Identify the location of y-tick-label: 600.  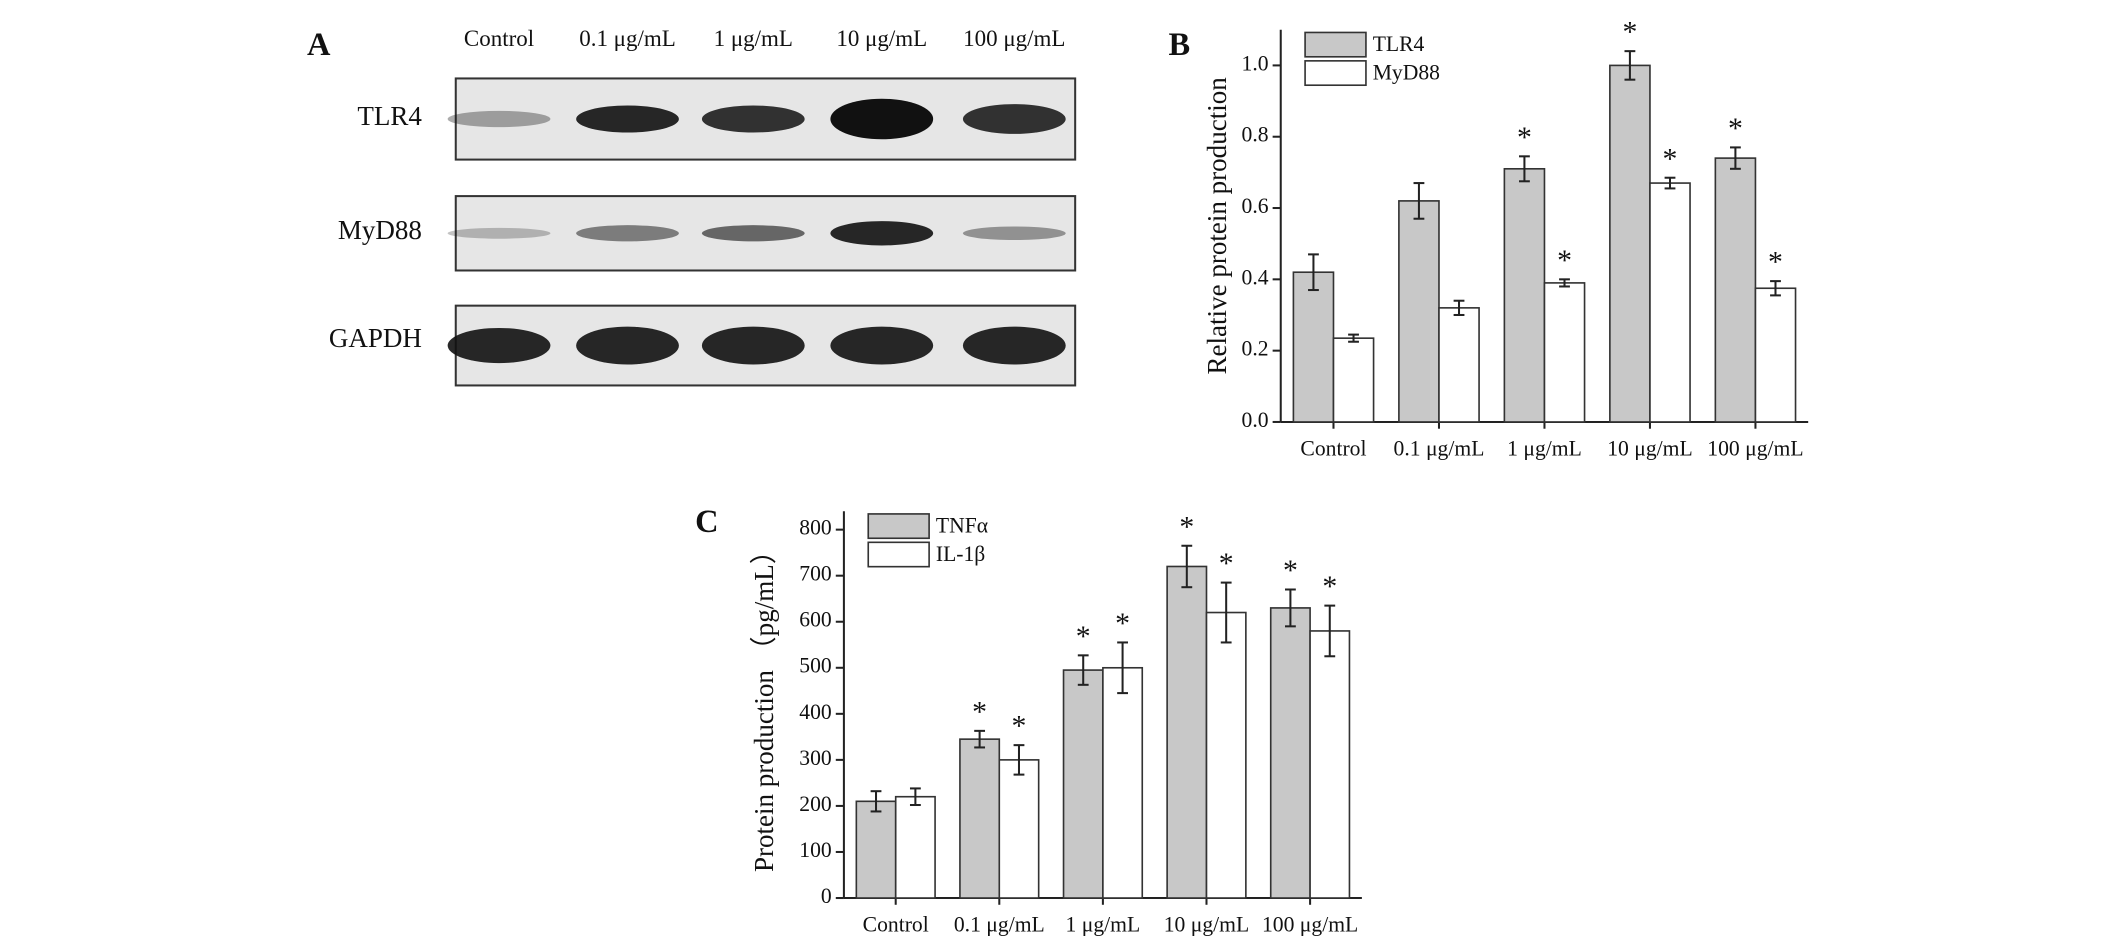
(815, 620).